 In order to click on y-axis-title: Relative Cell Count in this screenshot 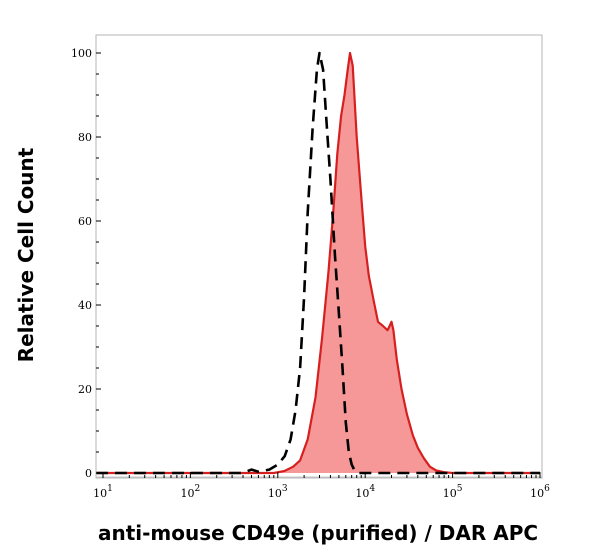, I will do `click(26, 254)`.